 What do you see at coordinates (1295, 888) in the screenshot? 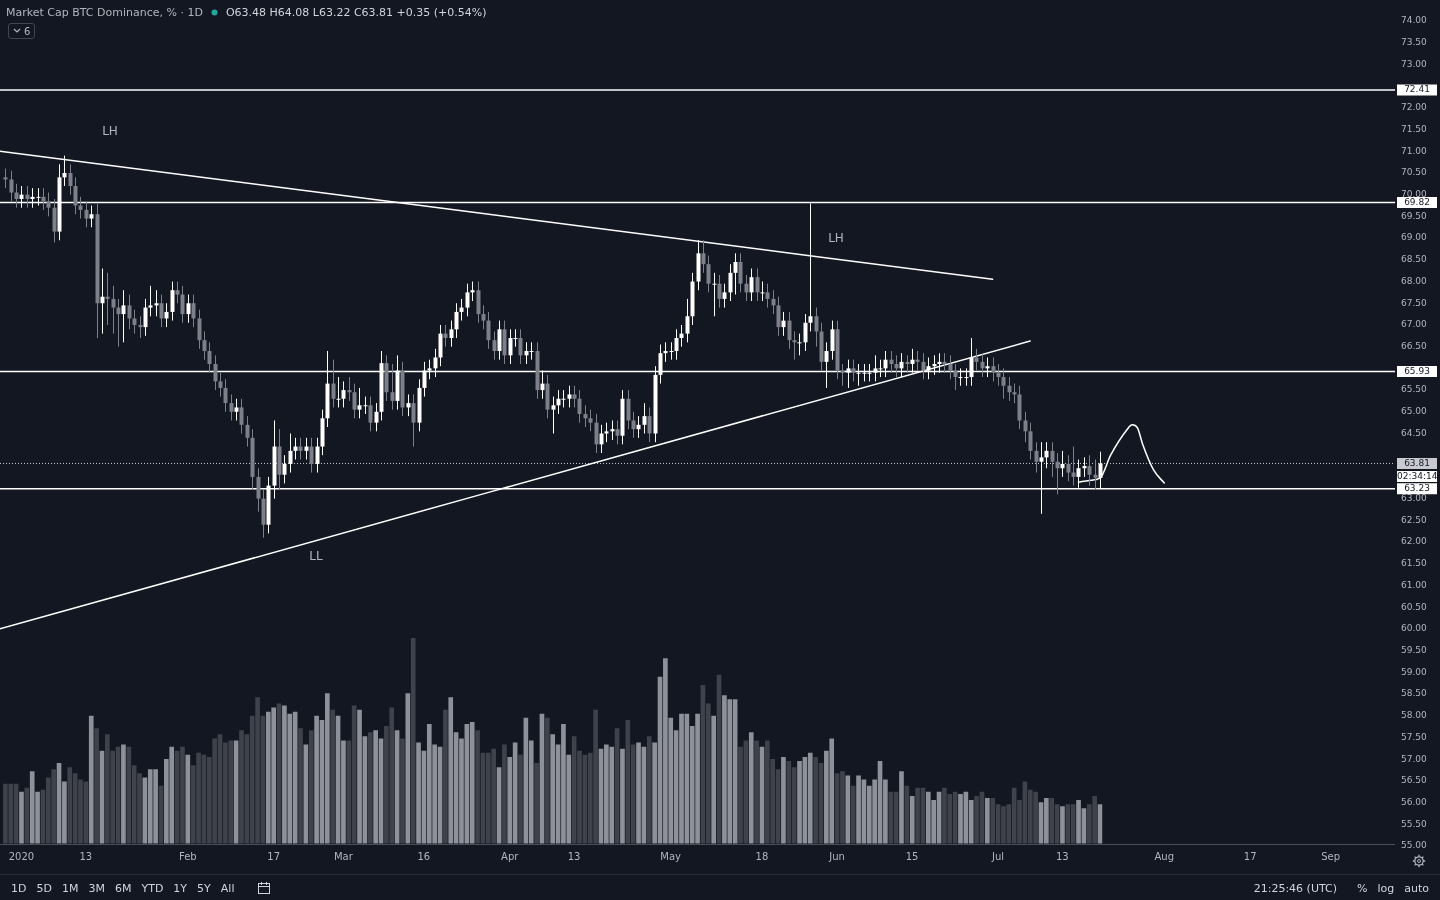
I see `text: 21:25:46 (UTC)` at bounding box center [1295, 888].